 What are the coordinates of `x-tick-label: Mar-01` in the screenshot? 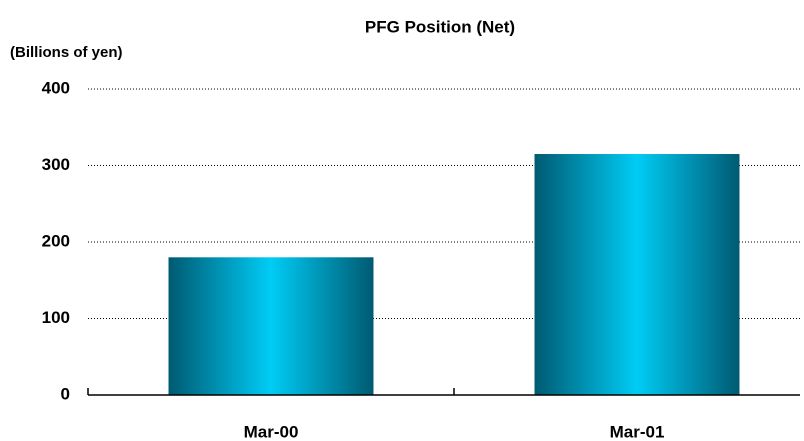 It's located at (637, 431).